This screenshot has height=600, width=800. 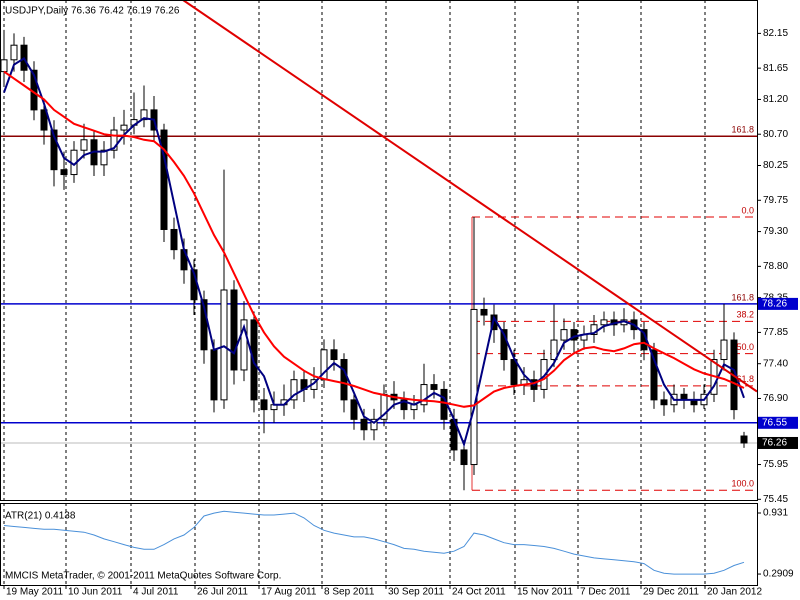 What do you see at coordinates (775, 363) in the screenshot?
I see `y-tick-label: 77.40` at bounding box center [775, 363].